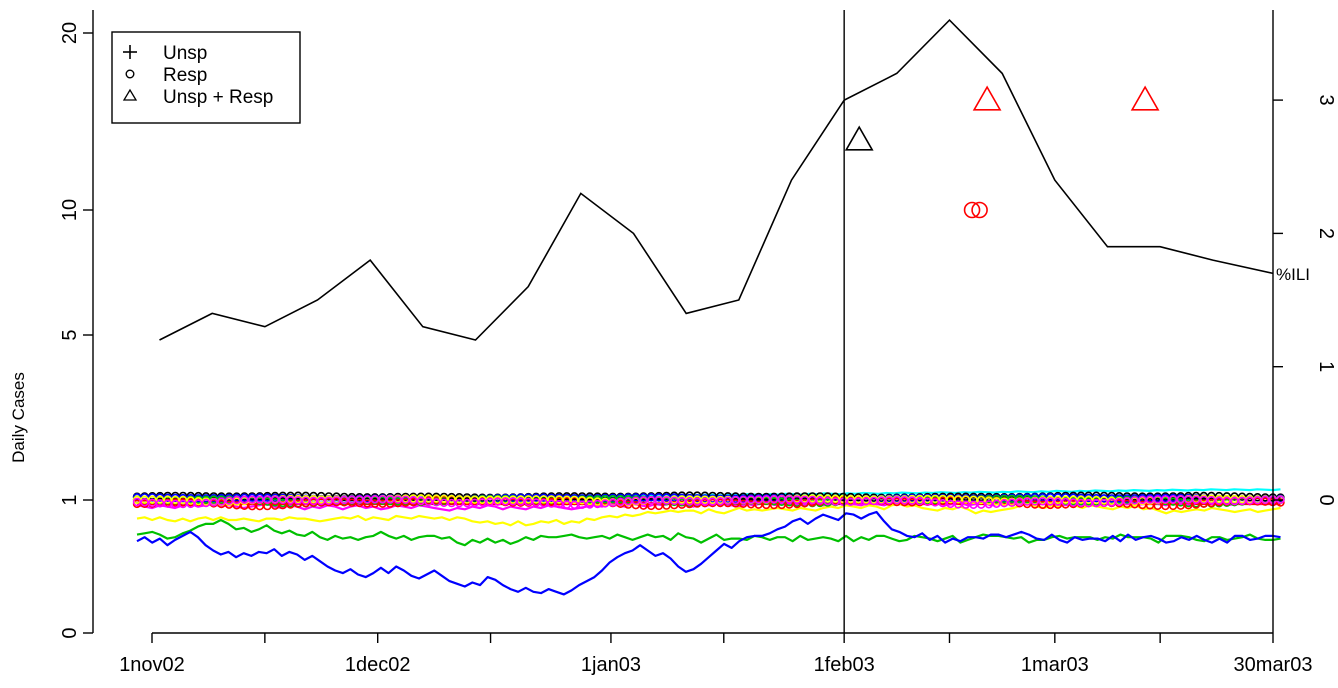  Describe the element at coordinates (185, 53) in the screenshot. I see `legend-entry-label: Unsp` at that location.